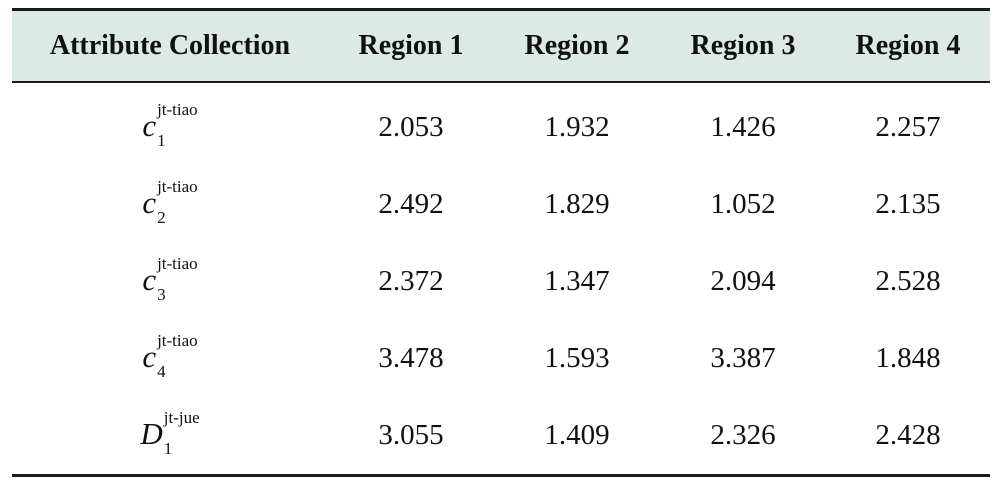  Describe the element at coordinates (908, 437) in the screenshot. I see `value-cell: 2.428` at that location.